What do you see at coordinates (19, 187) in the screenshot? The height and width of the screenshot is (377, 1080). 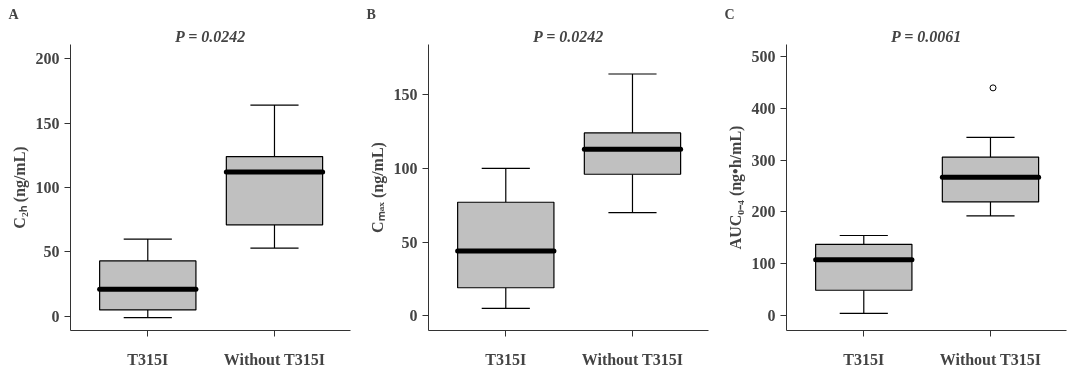 I see `y-axis-title: C₂ₕ (ng/mL)` at bounding box center [19, 187].